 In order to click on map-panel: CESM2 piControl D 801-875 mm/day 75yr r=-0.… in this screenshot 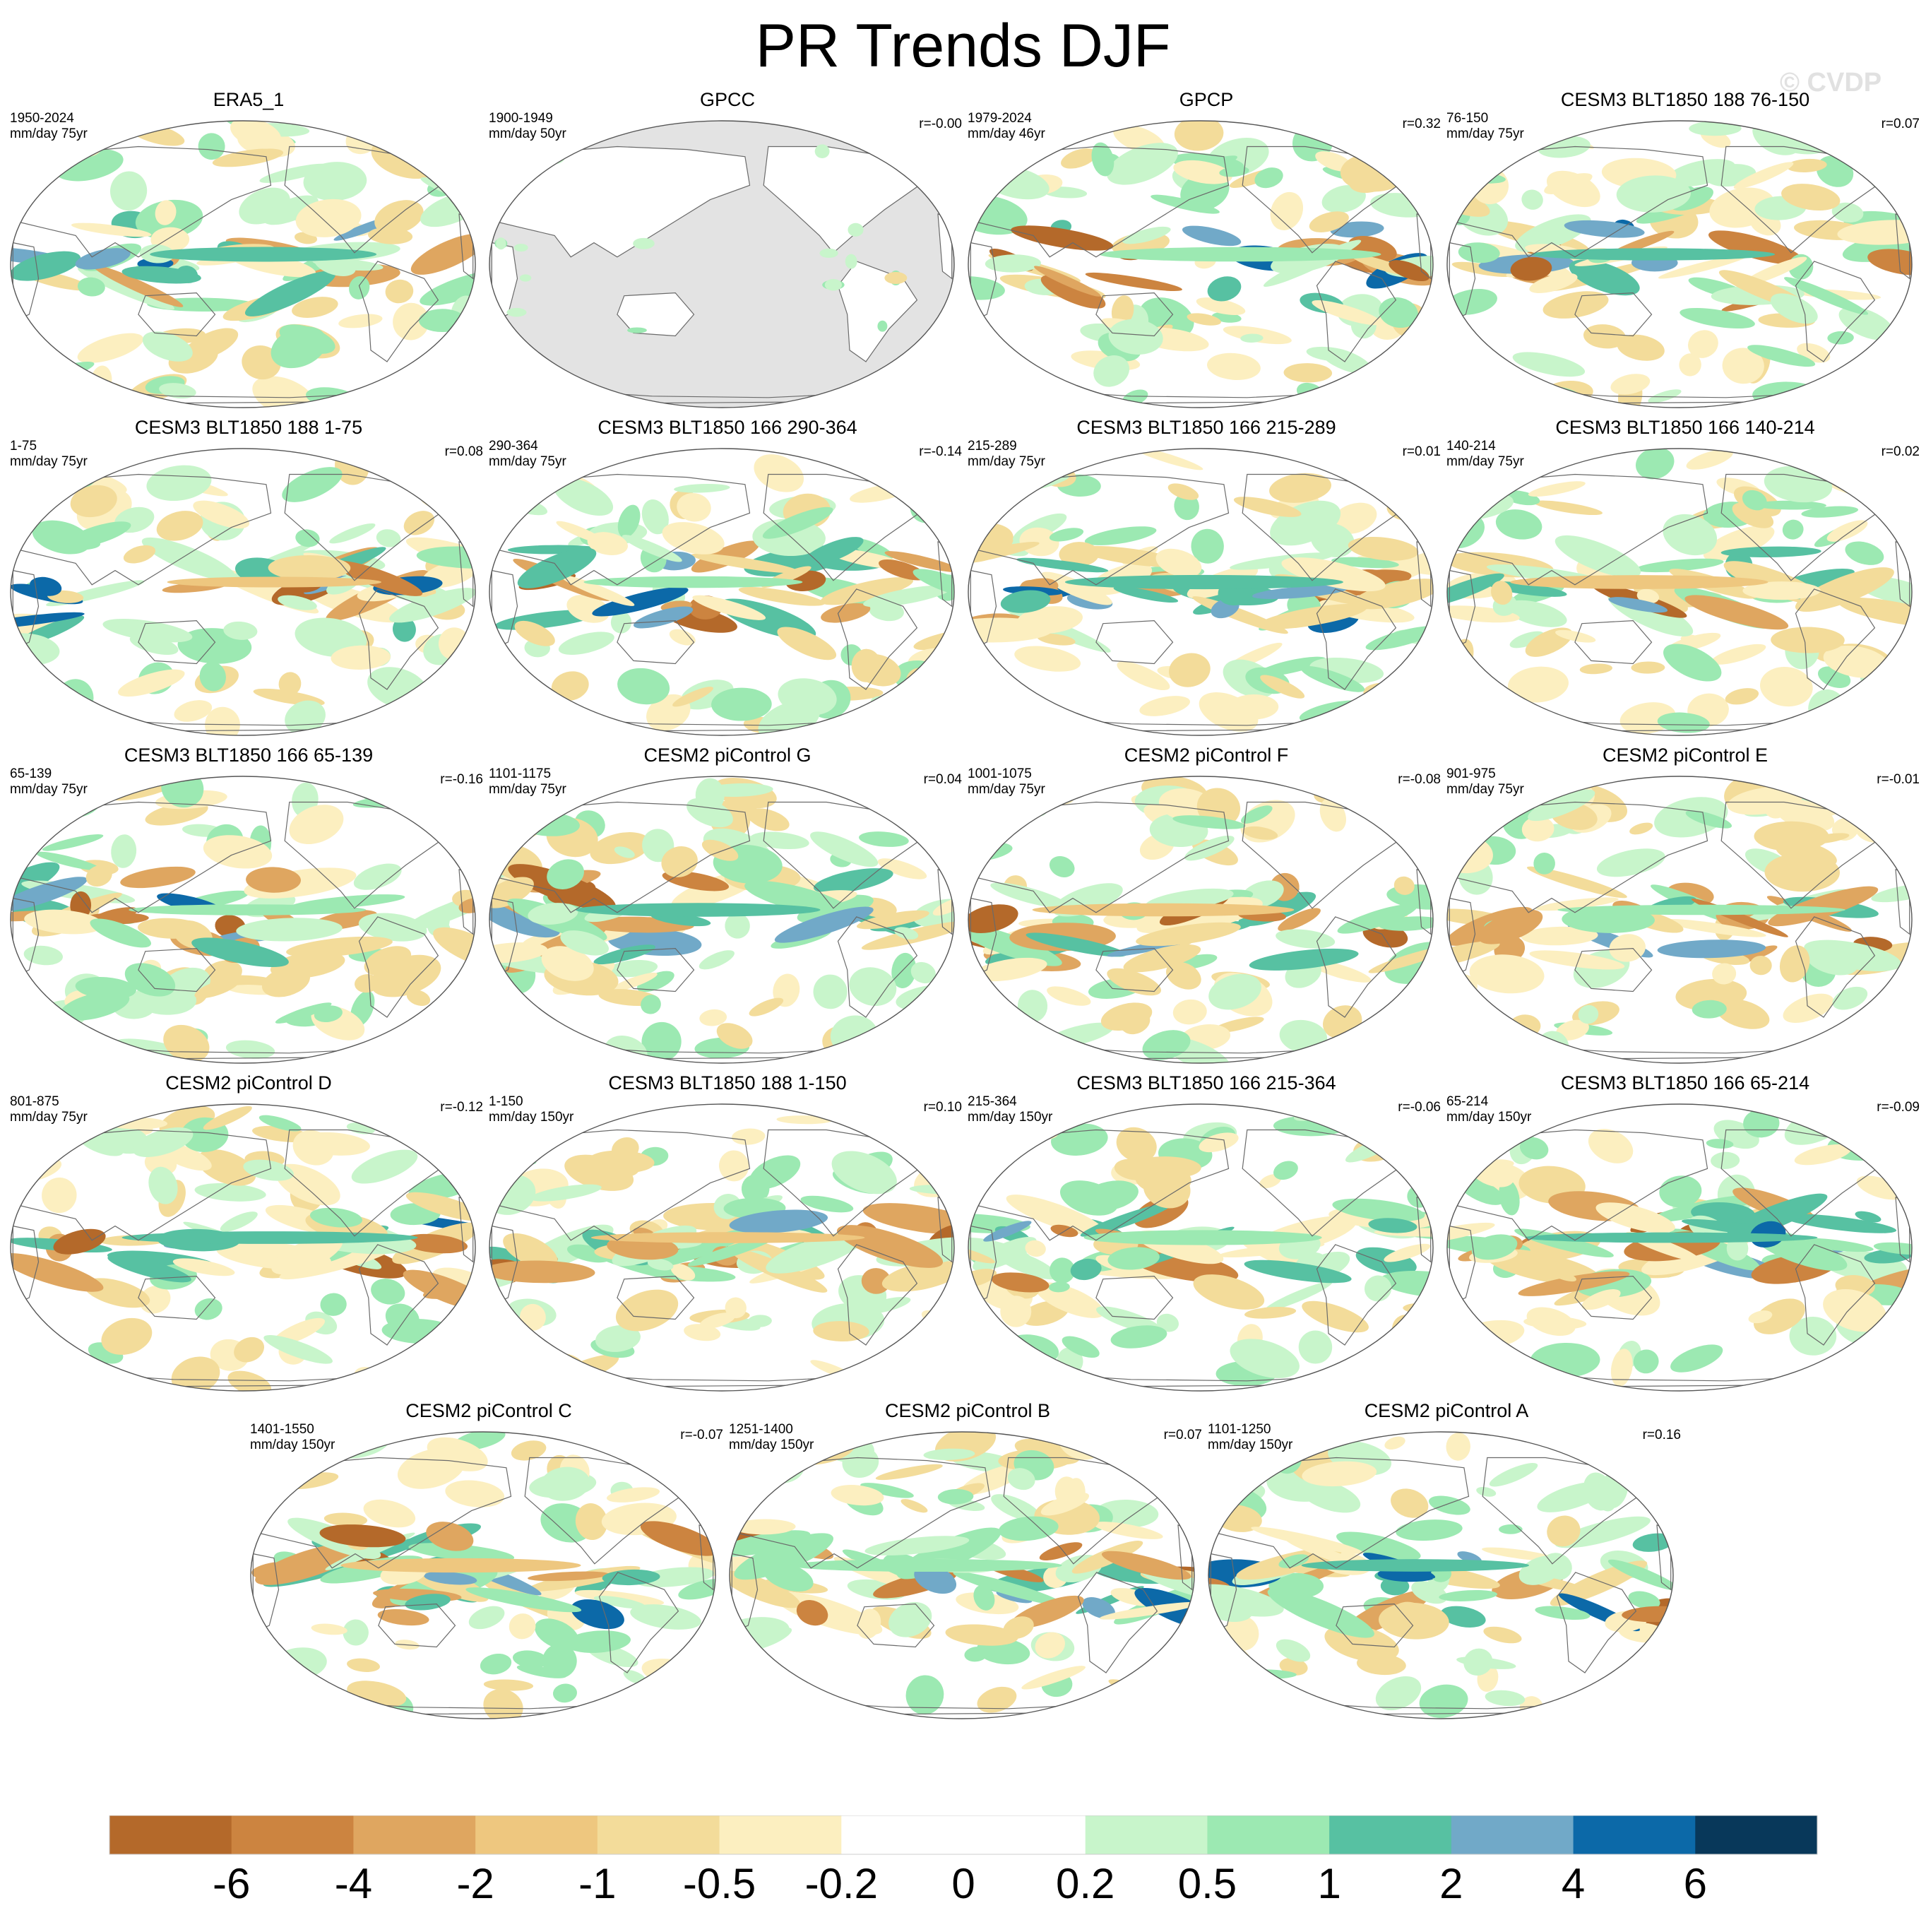, I will do `click(249, 1233)`.